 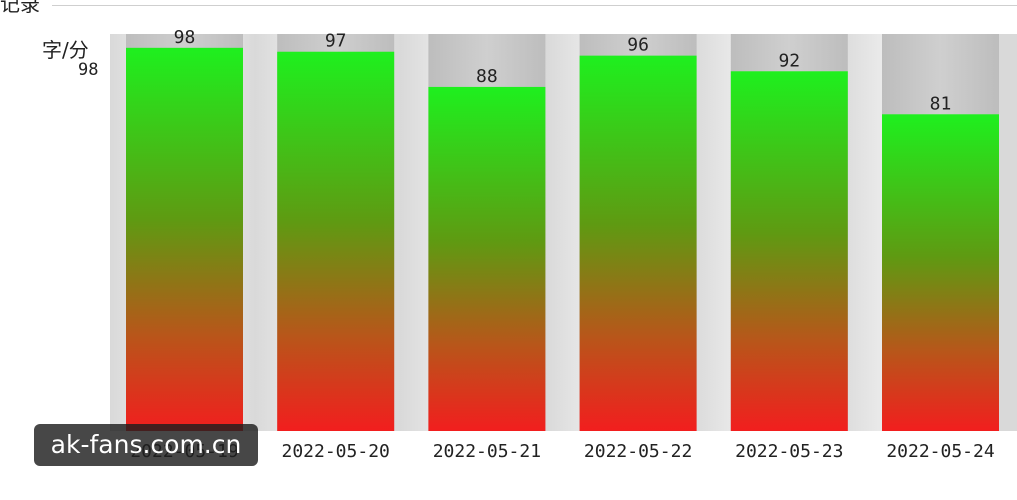 I want to click on data-label: 96, so click(x=638, y=45).